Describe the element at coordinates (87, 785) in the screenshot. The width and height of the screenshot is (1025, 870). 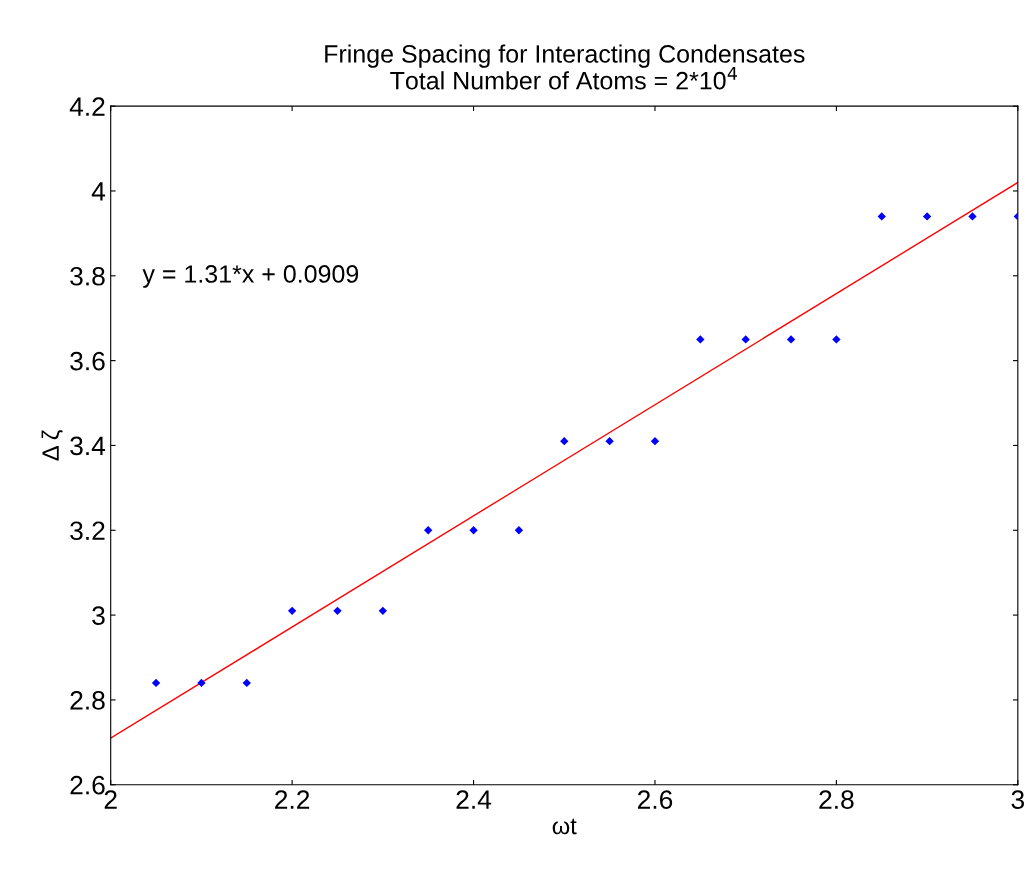
I see `y-tick-label: 2.6` at that location.